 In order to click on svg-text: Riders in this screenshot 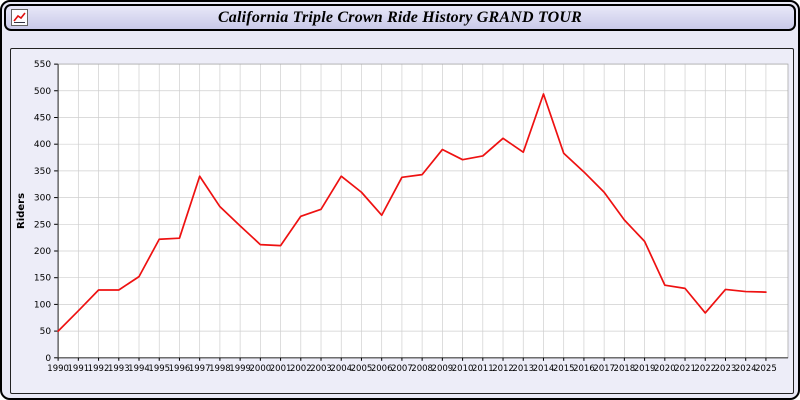, I will do `click(21, 211)`.